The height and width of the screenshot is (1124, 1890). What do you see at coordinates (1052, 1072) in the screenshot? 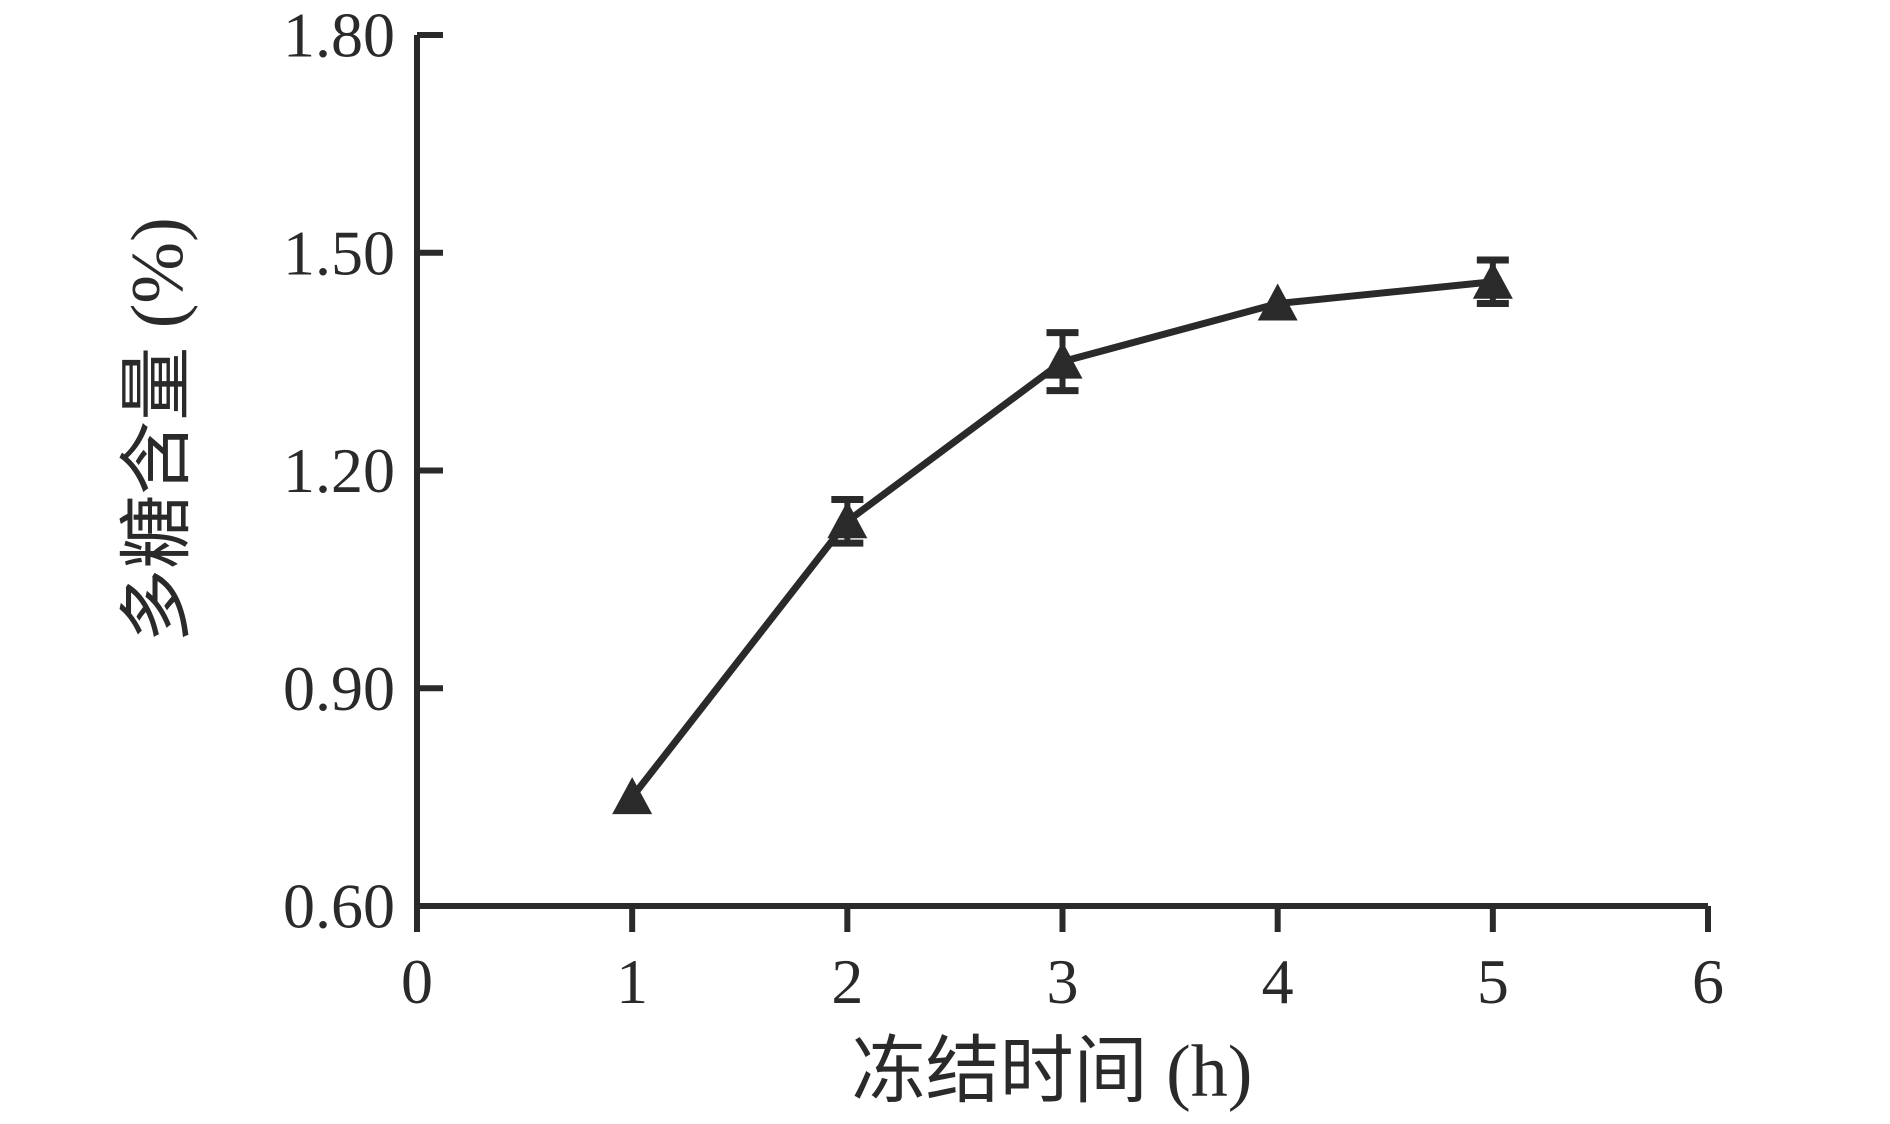
I see `x-axis-title: 冻结时间 (h)` at bounding box center [1052, 1072].